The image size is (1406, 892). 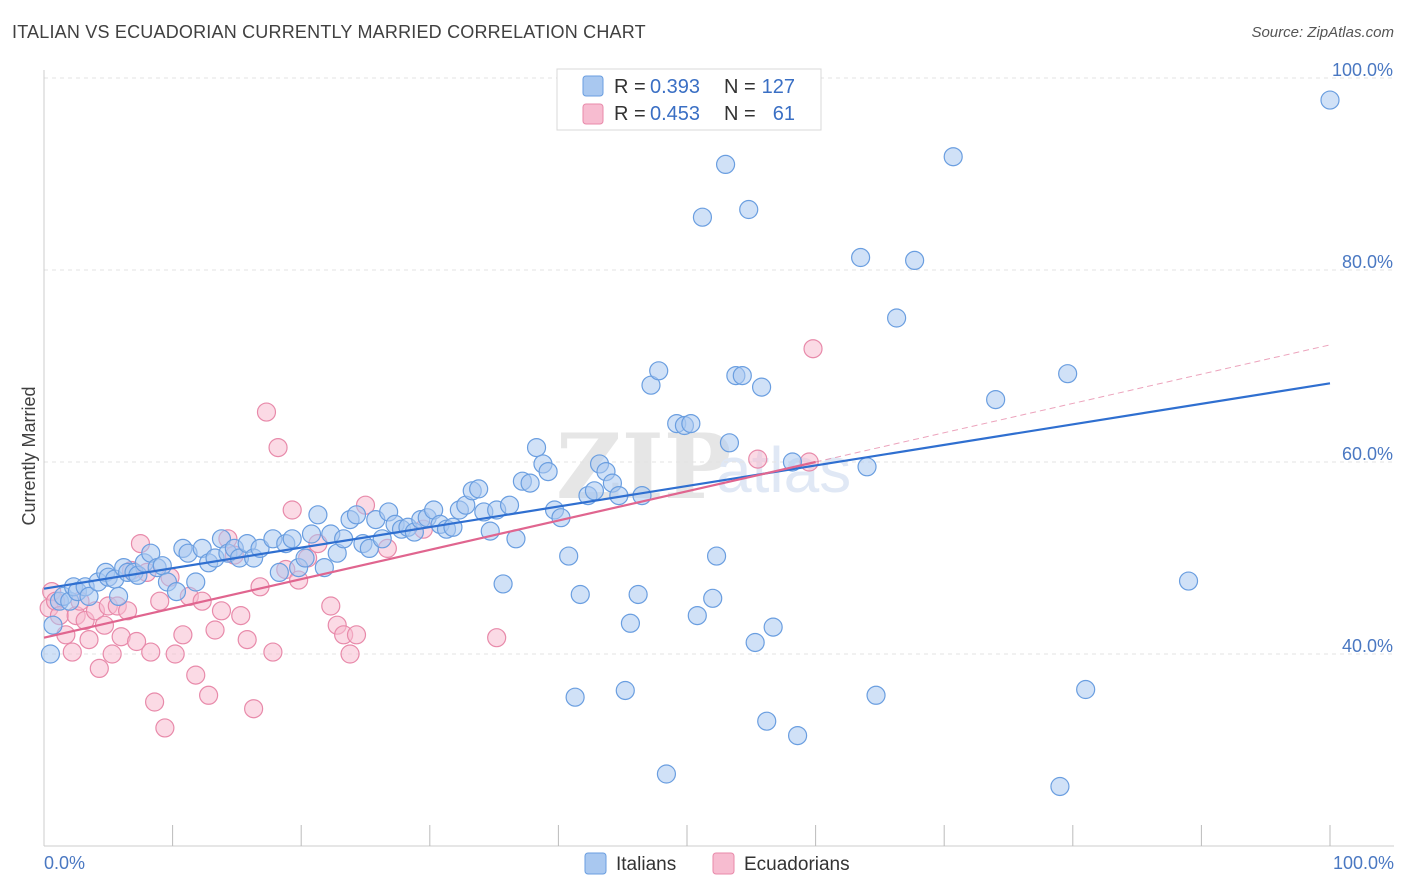 What do you see at coordinates (1367, 646) in the screenshot?
I see `y-tick-label: 40.0%` at bounding box center [1367, 646].